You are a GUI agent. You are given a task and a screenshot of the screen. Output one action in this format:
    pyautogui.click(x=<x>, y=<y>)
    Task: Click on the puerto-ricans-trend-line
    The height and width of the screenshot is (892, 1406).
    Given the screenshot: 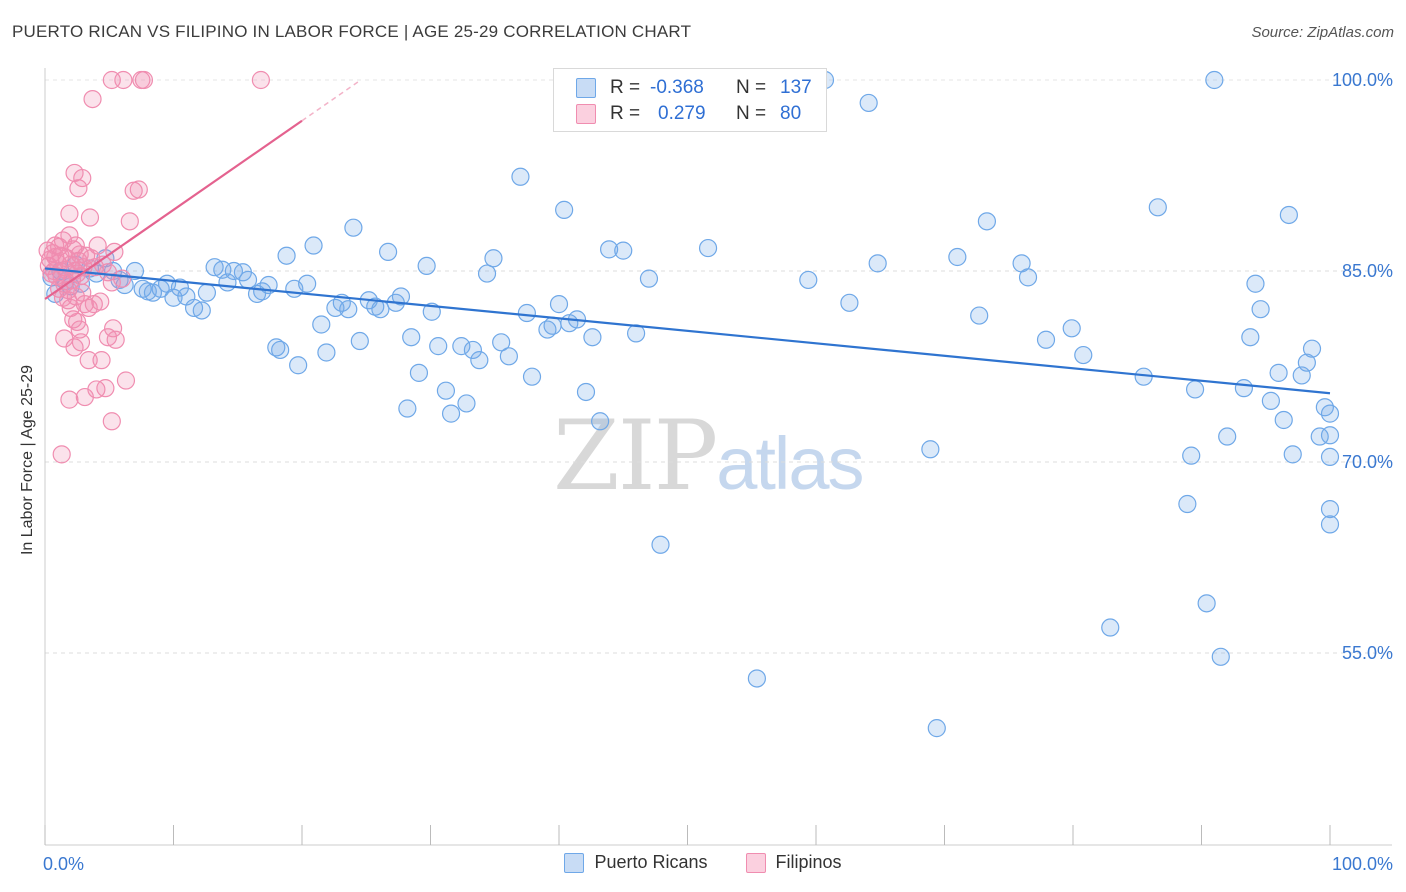 What is the action you would take?
    pyautogui.click(x=687, y=331)
    